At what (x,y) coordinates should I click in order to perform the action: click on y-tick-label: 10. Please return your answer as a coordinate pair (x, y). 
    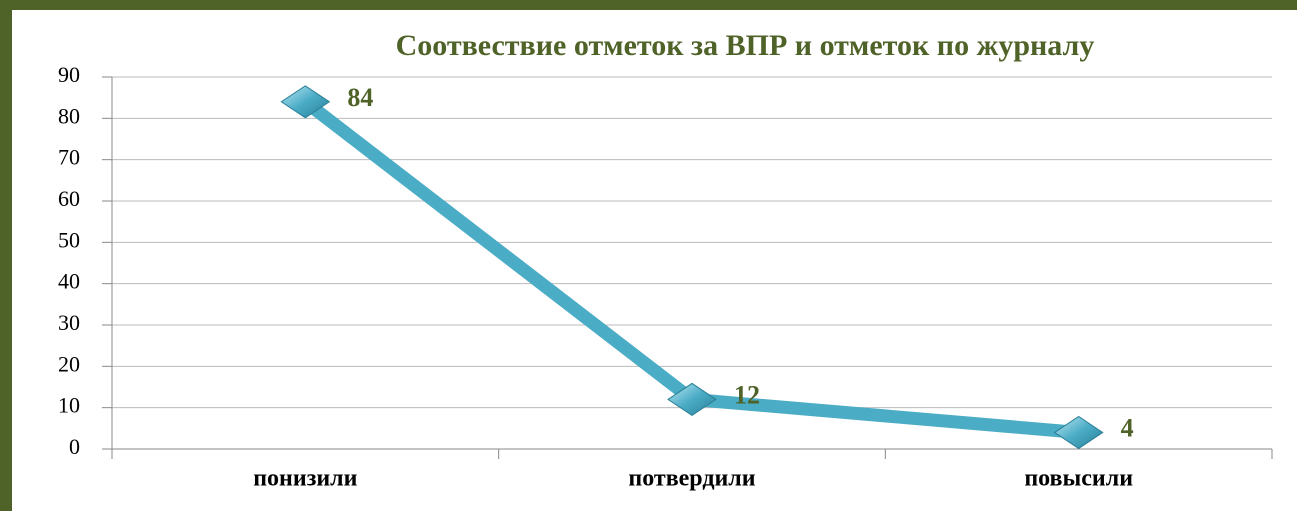
    Looking at the image, I should click on (69, 405).